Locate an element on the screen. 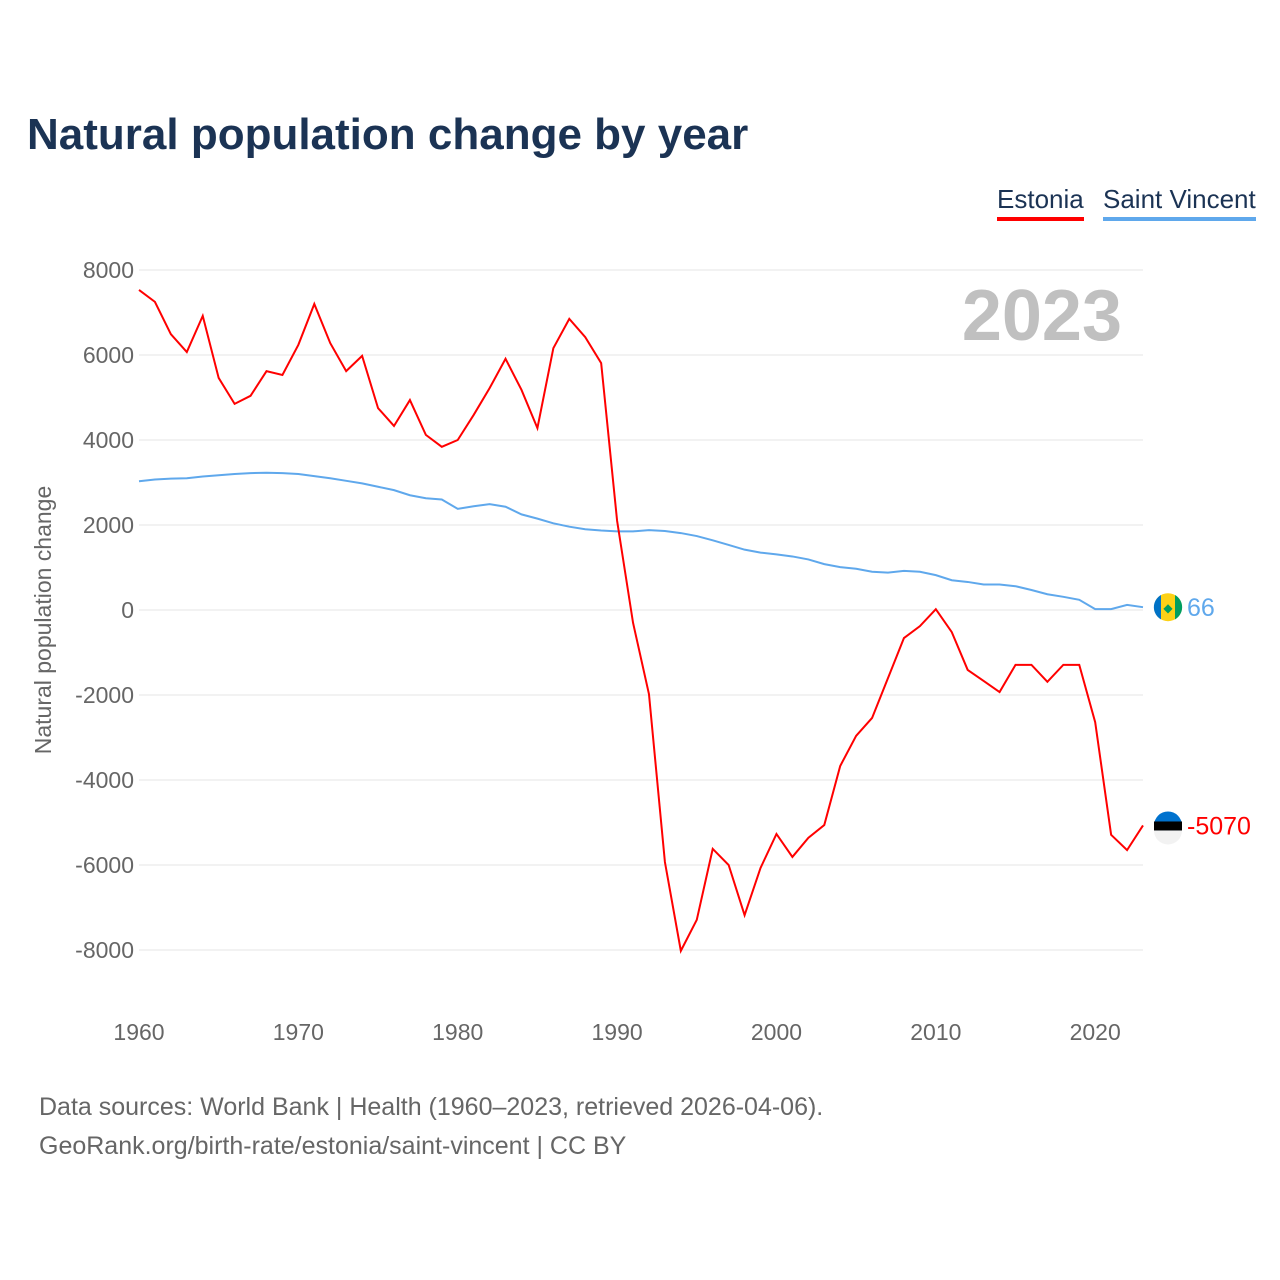 This screenshot has width=1280, height=1280. saint-vincent-flag-icon: ◆ is located at coordinates (1168, 607).